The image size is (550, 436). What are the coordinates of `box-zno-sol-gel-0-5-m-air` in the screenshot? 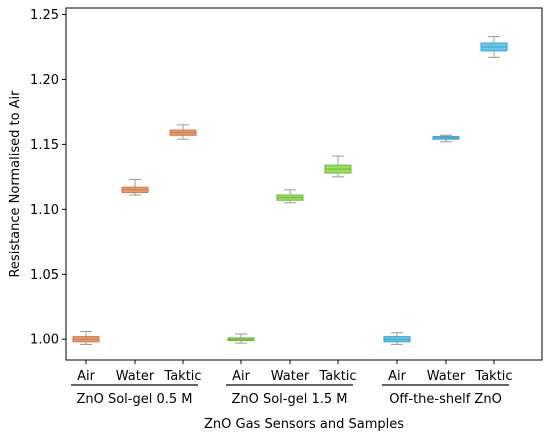 It's located at (86, 337).